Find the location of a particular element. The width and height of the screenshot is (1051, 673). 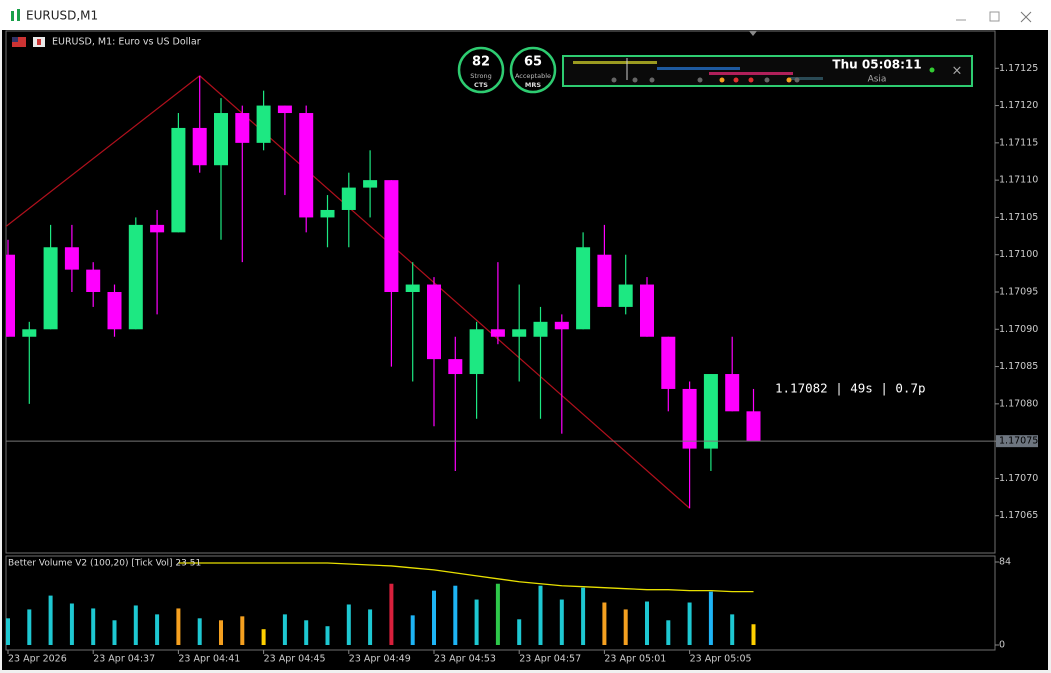

gauge-rating: Strong is located at coordinates (480, 76).